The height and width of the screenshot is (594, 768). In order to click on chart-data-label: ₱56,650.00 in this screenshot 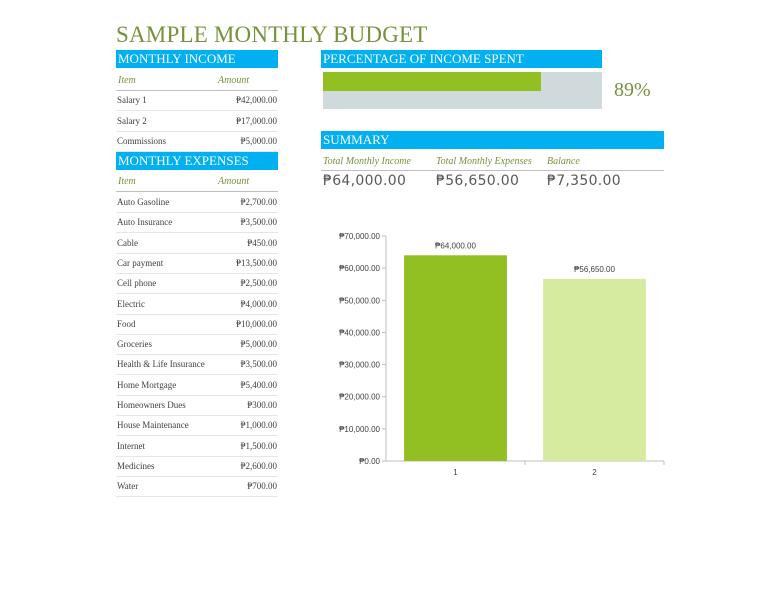, I will do `click(594, 269)`.